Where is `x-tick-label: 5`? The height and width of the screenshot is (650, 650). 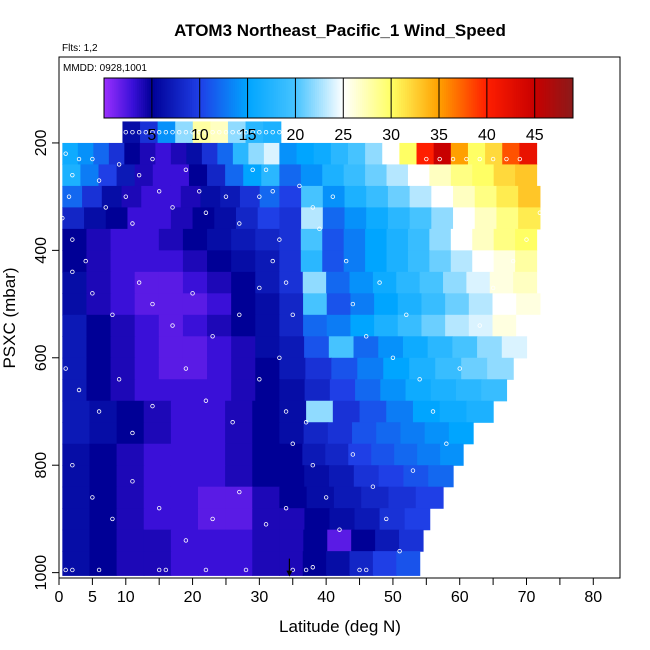 x-tick-label: 5 is located at coordinates (92, 597).